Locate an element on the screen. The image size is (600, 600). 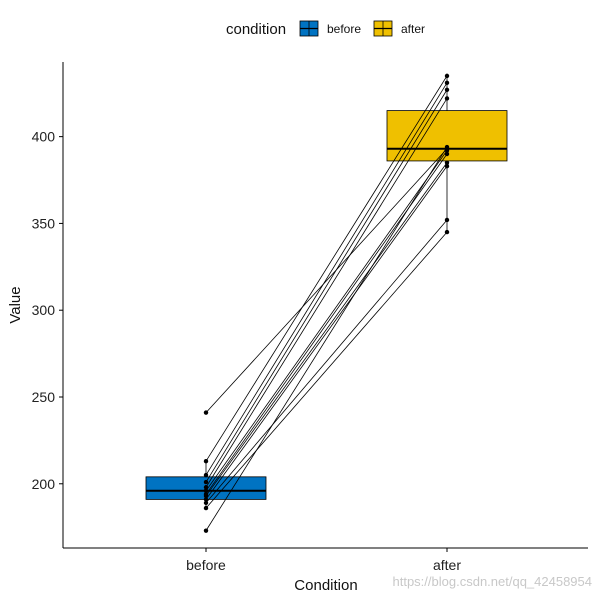
y-tick-label: 350 is located at coordinates (44, 223).